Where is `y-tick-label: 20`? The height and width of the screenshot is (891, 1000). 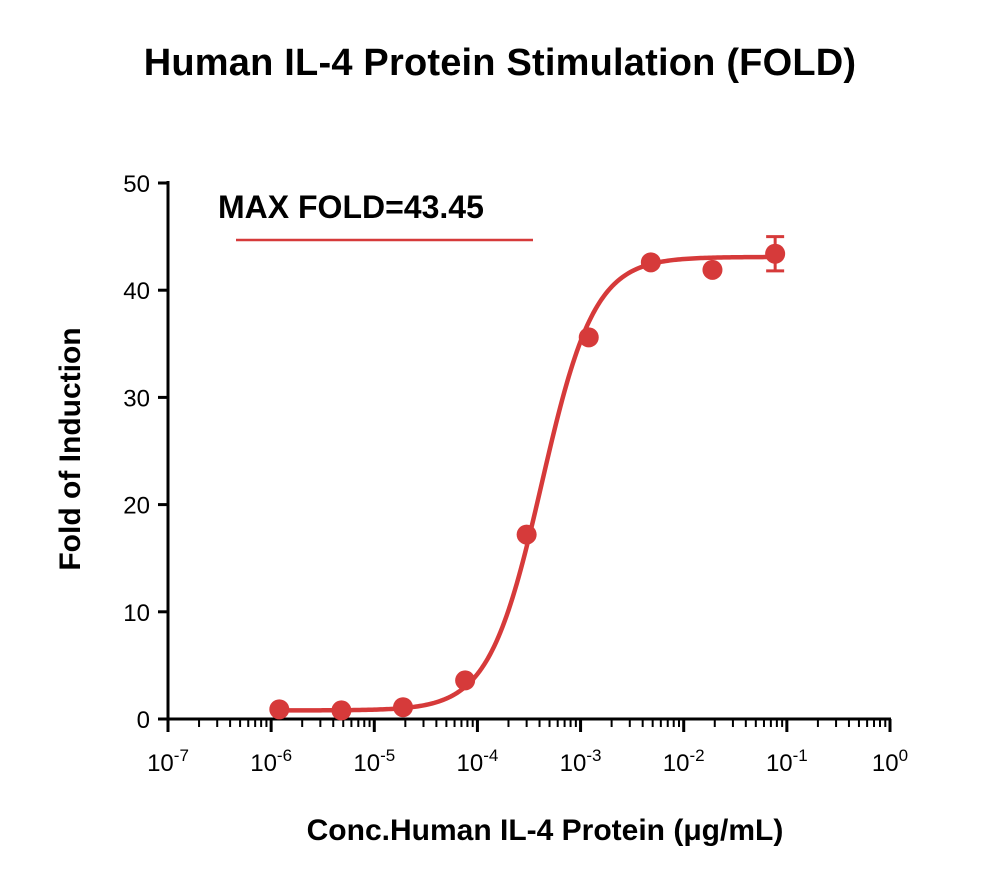 y-tick-label: 20 is located at coordinates (136, 506).